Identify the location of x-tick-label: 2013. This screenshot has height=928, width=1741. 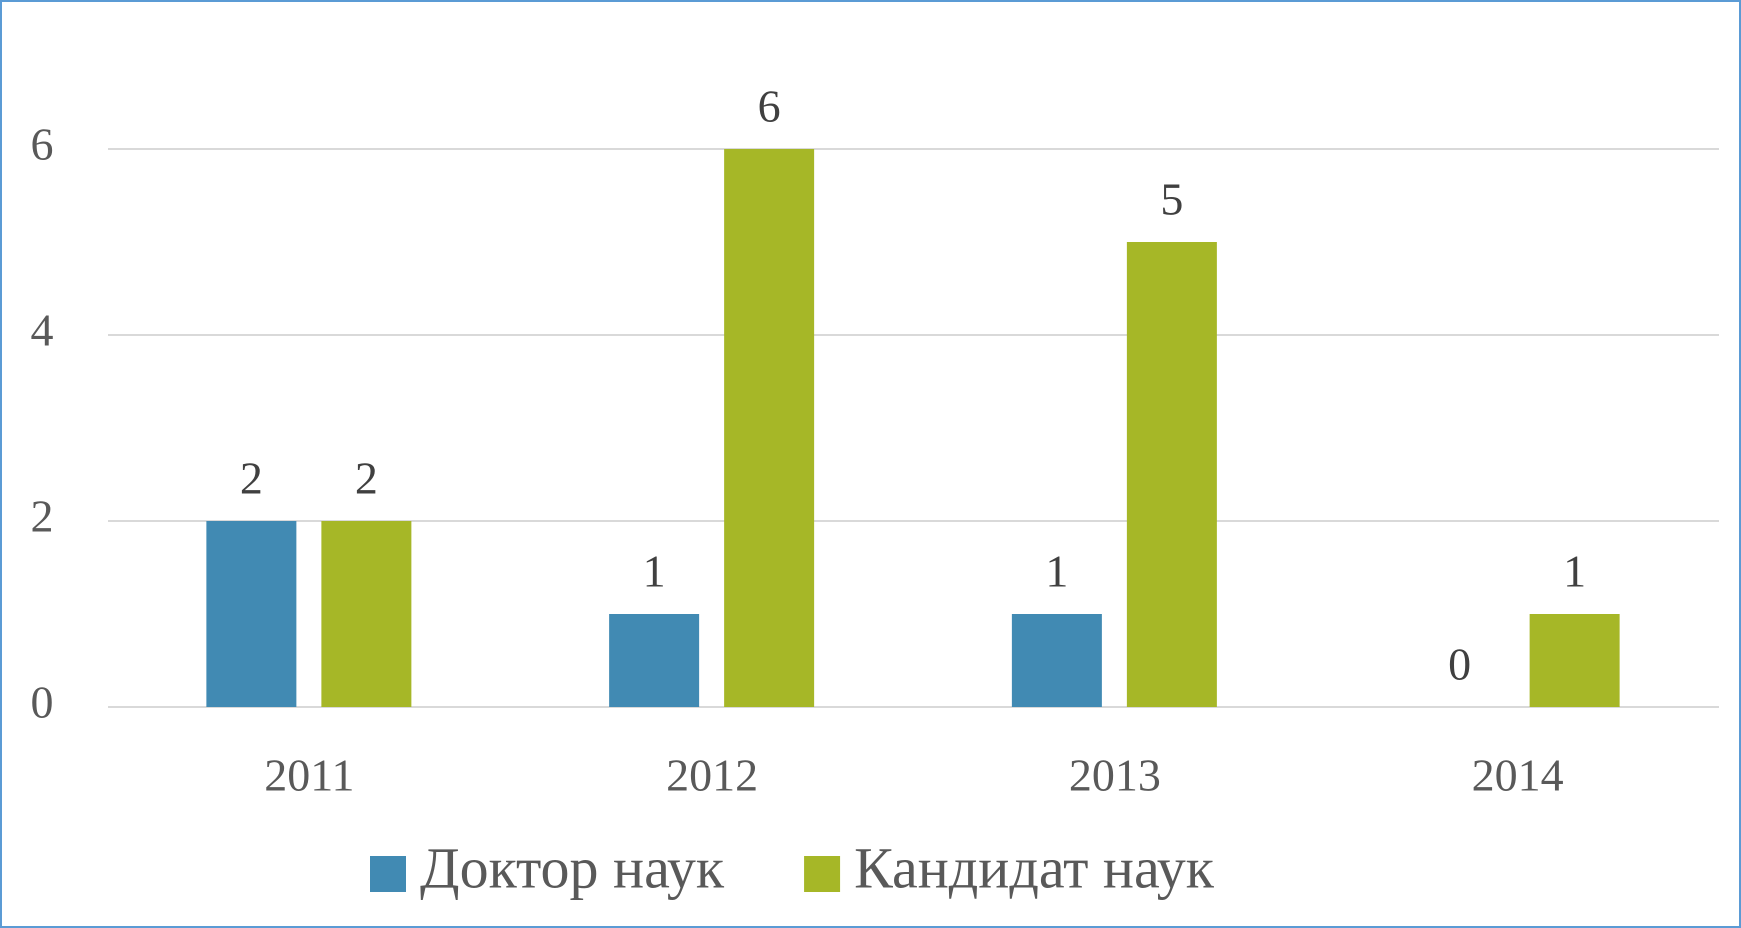
(1115, 775).